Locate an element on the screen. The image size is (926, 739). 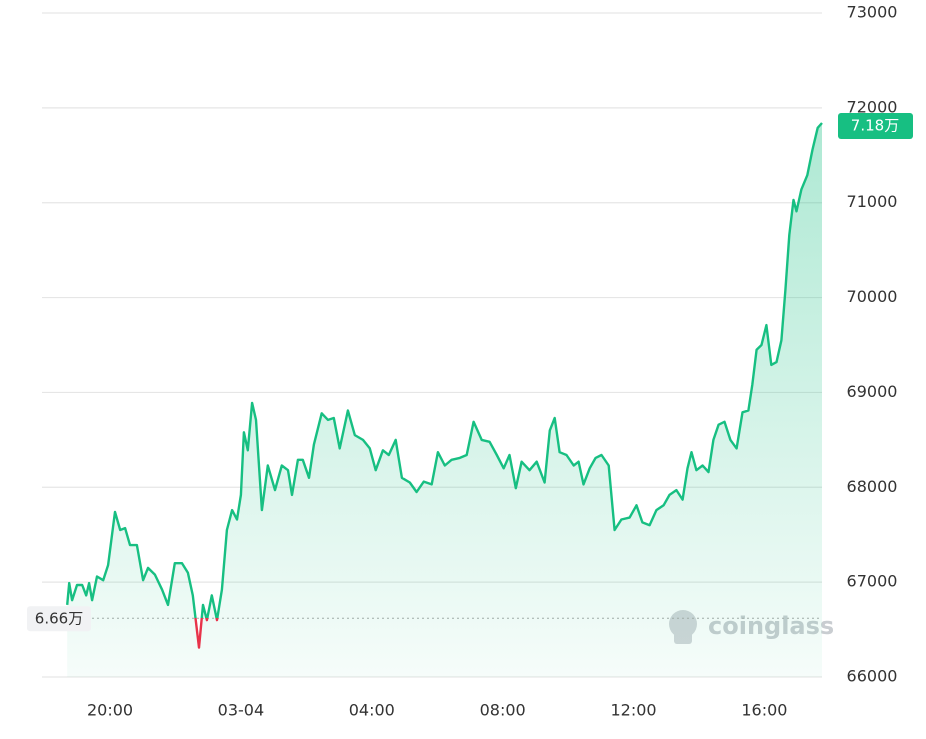
x-tick-label: 12:00 is located at coordinates (633, 710).